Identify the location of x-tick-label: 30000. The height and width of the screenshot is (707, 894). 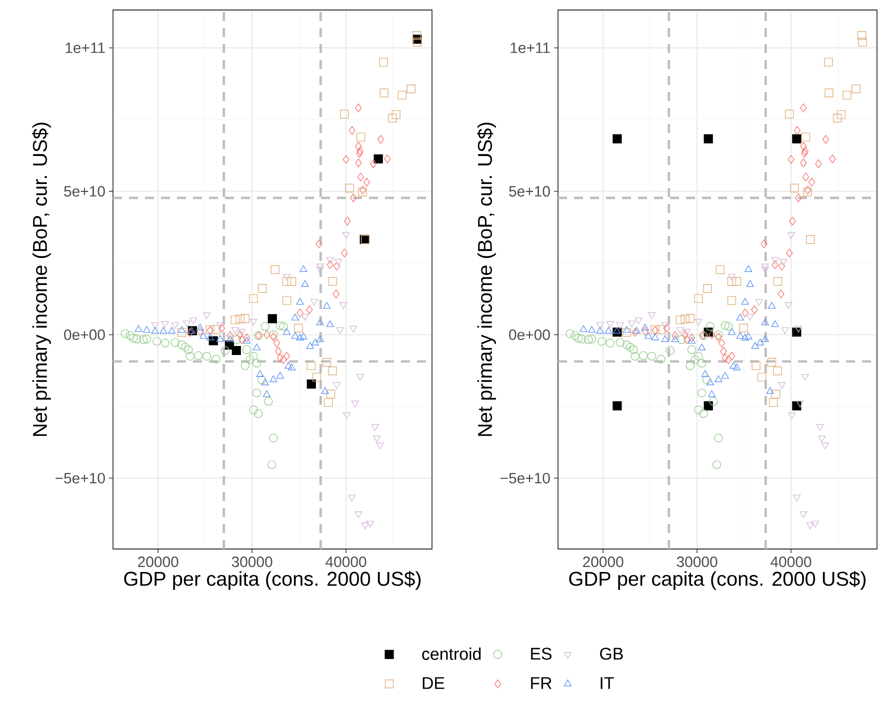
(697, 562).